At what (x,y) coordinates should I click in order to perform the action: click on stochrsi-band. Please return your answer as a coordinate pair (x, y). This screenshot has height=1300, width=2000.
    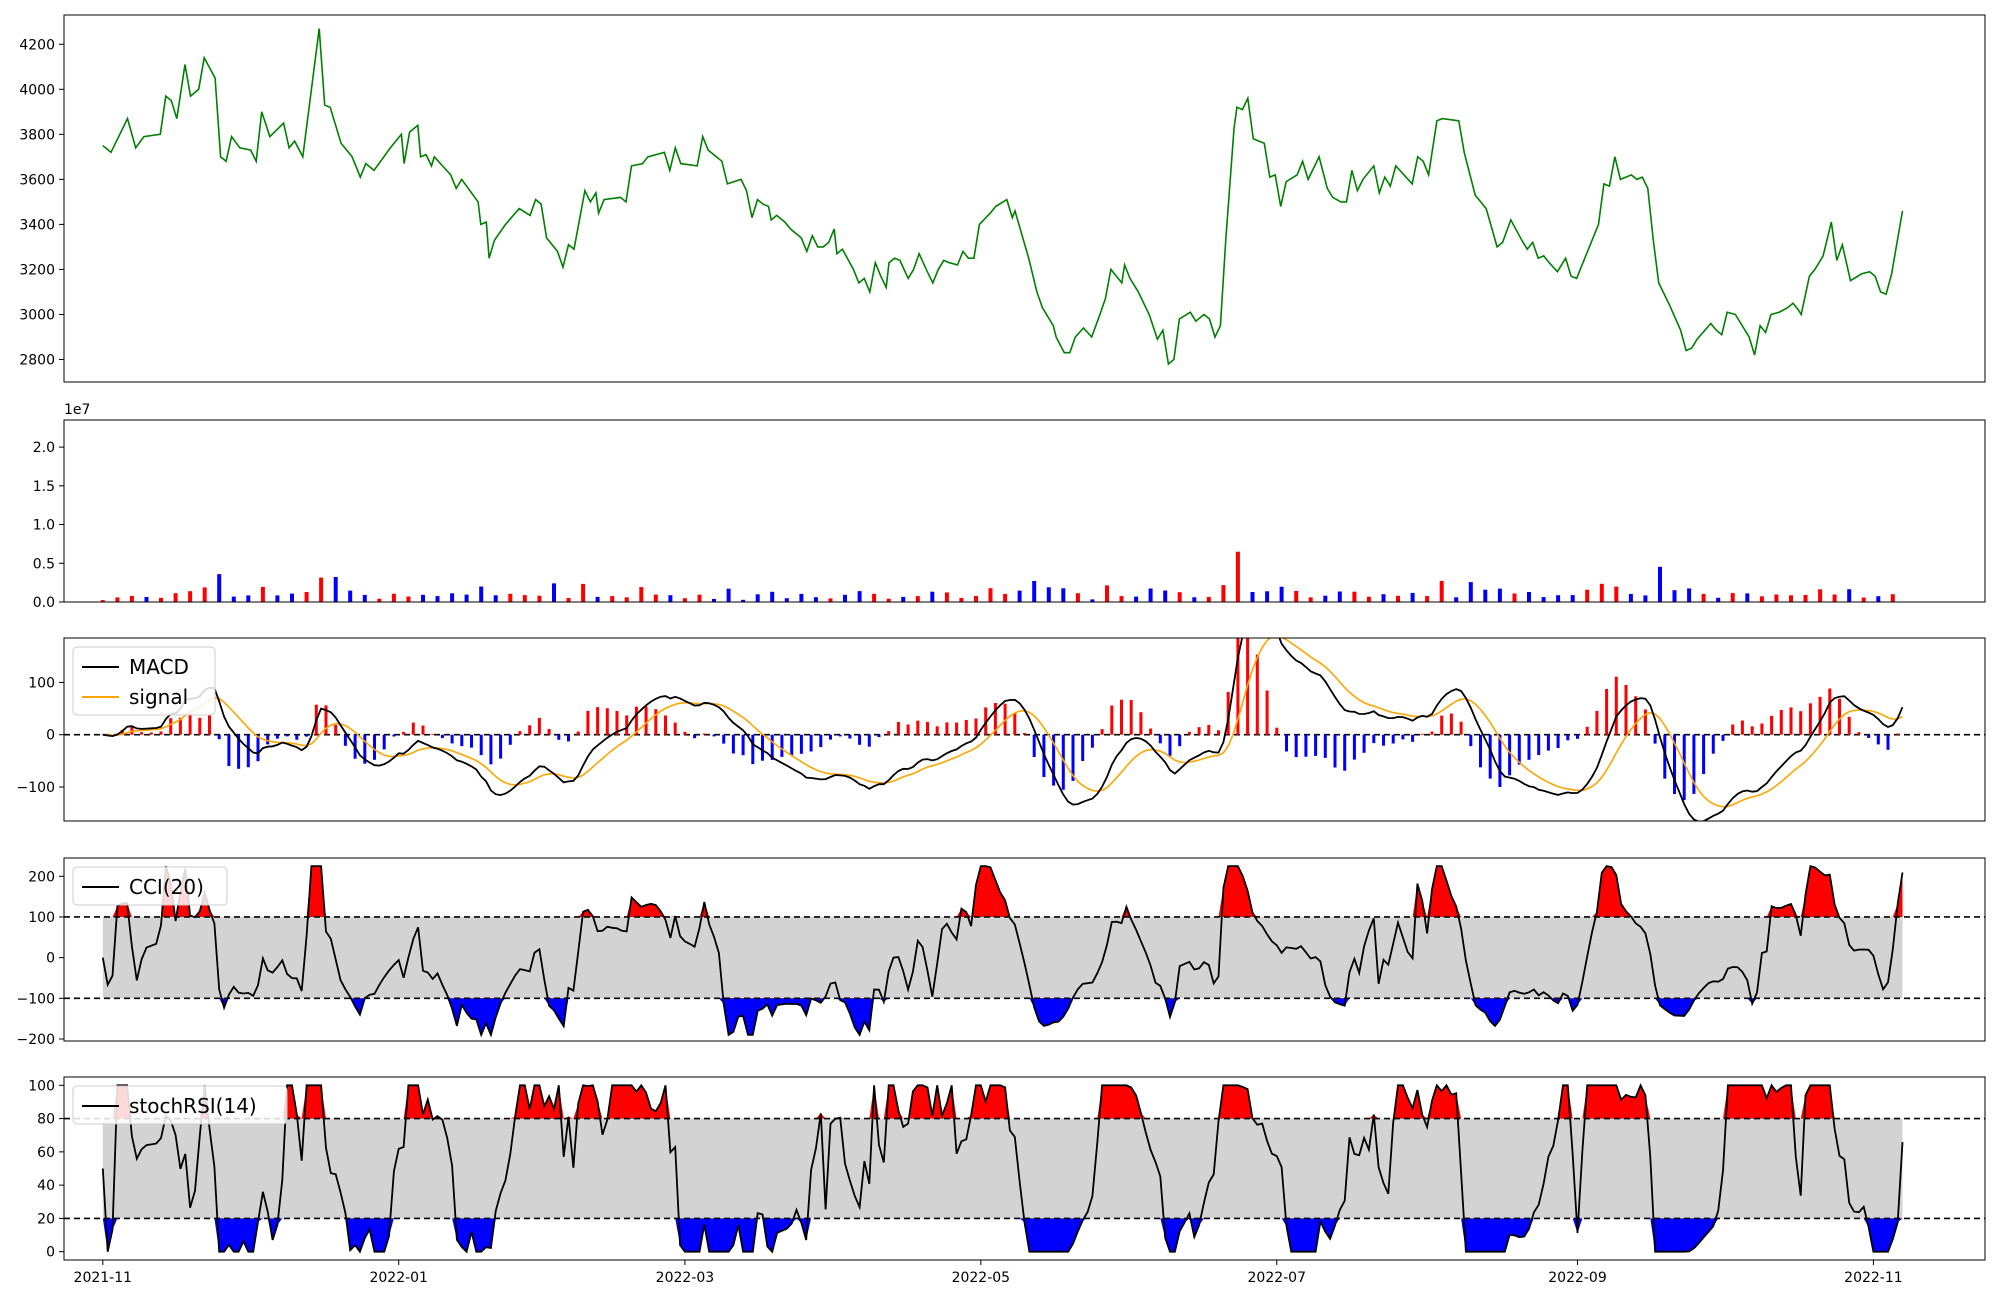
    Looking at the image, I should click on (1002, 1168).